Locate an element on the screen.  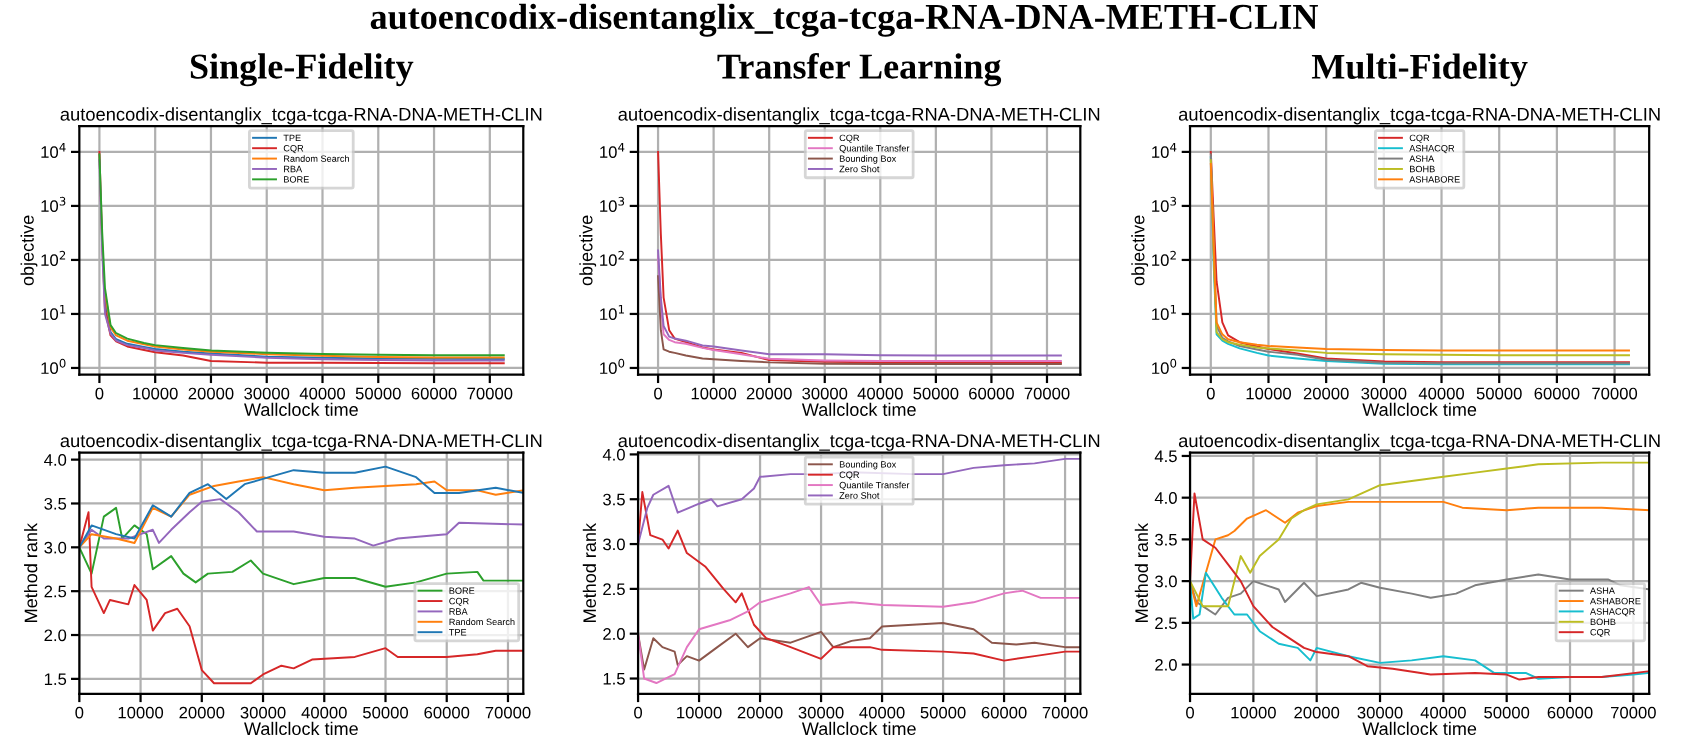
chart-subtitle: Multi-Fidelity is located at coordinates (1419, 70).